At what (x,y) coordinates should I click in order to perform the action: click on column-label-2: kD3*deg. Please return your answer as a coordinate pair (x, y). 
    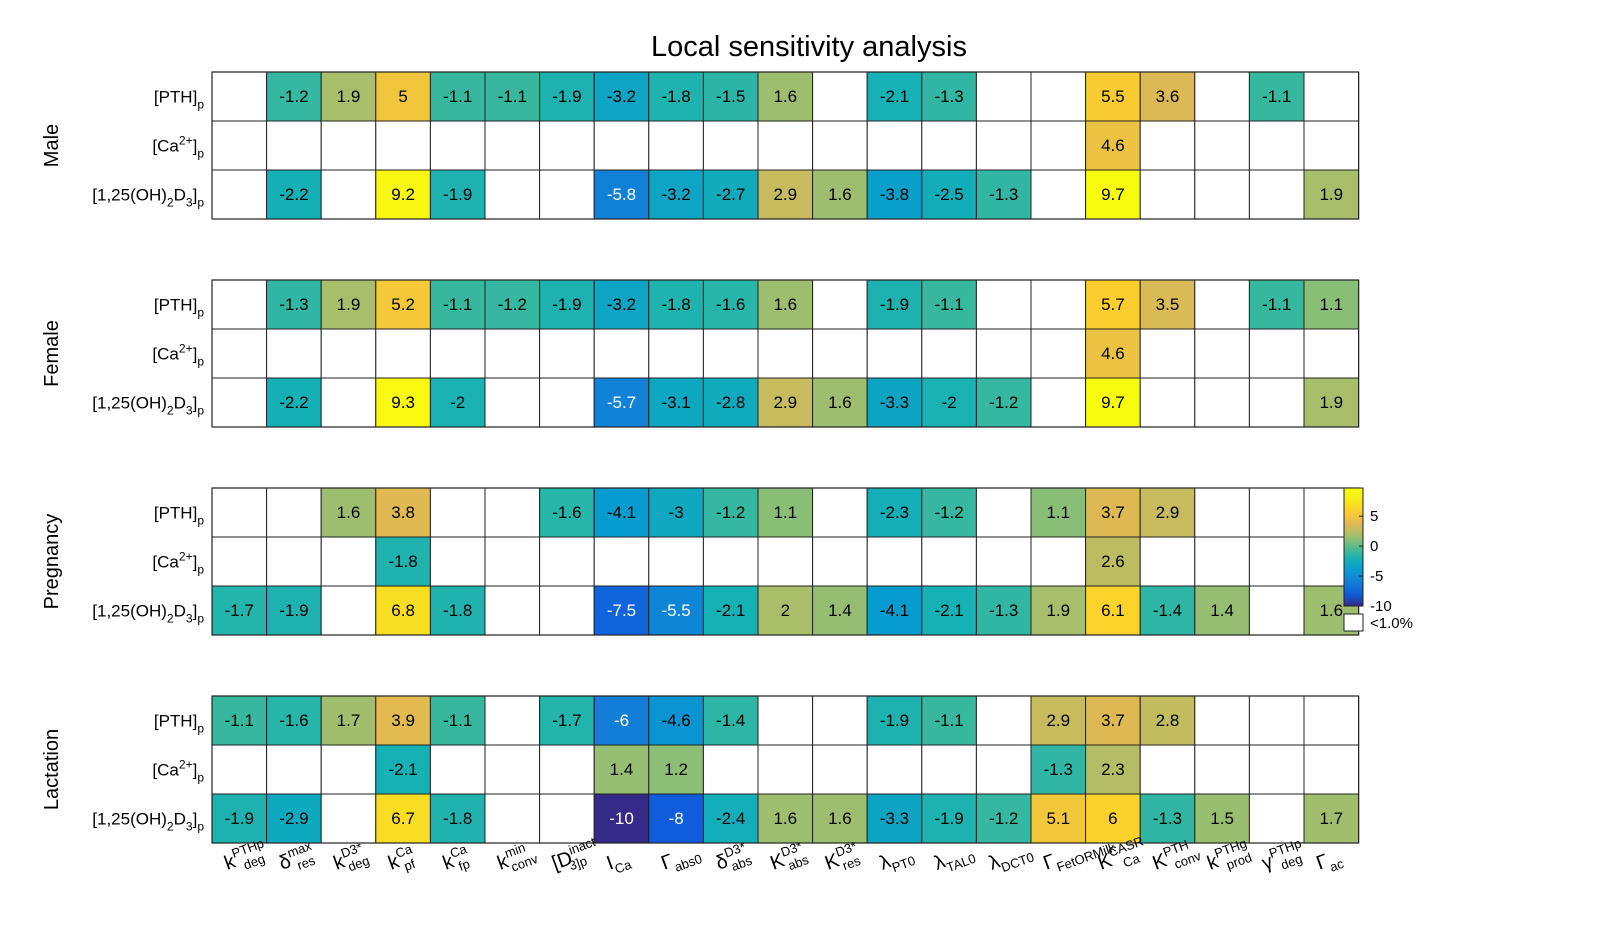
    Looking at the image, I should click on (350, 859).